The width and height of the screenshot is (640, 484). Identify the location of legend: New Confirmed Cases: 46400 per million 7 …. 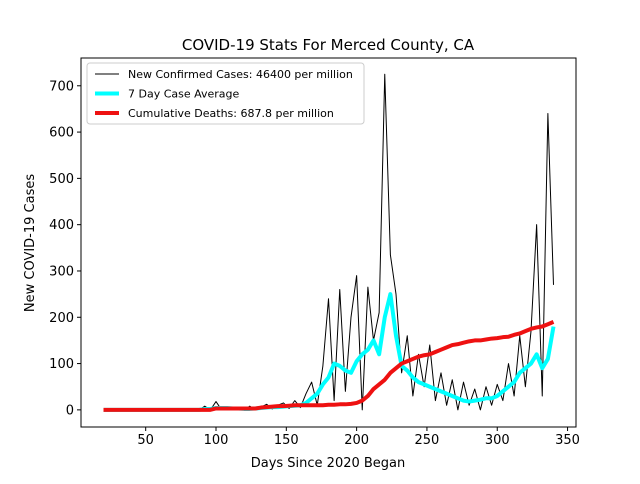
(225, 93).